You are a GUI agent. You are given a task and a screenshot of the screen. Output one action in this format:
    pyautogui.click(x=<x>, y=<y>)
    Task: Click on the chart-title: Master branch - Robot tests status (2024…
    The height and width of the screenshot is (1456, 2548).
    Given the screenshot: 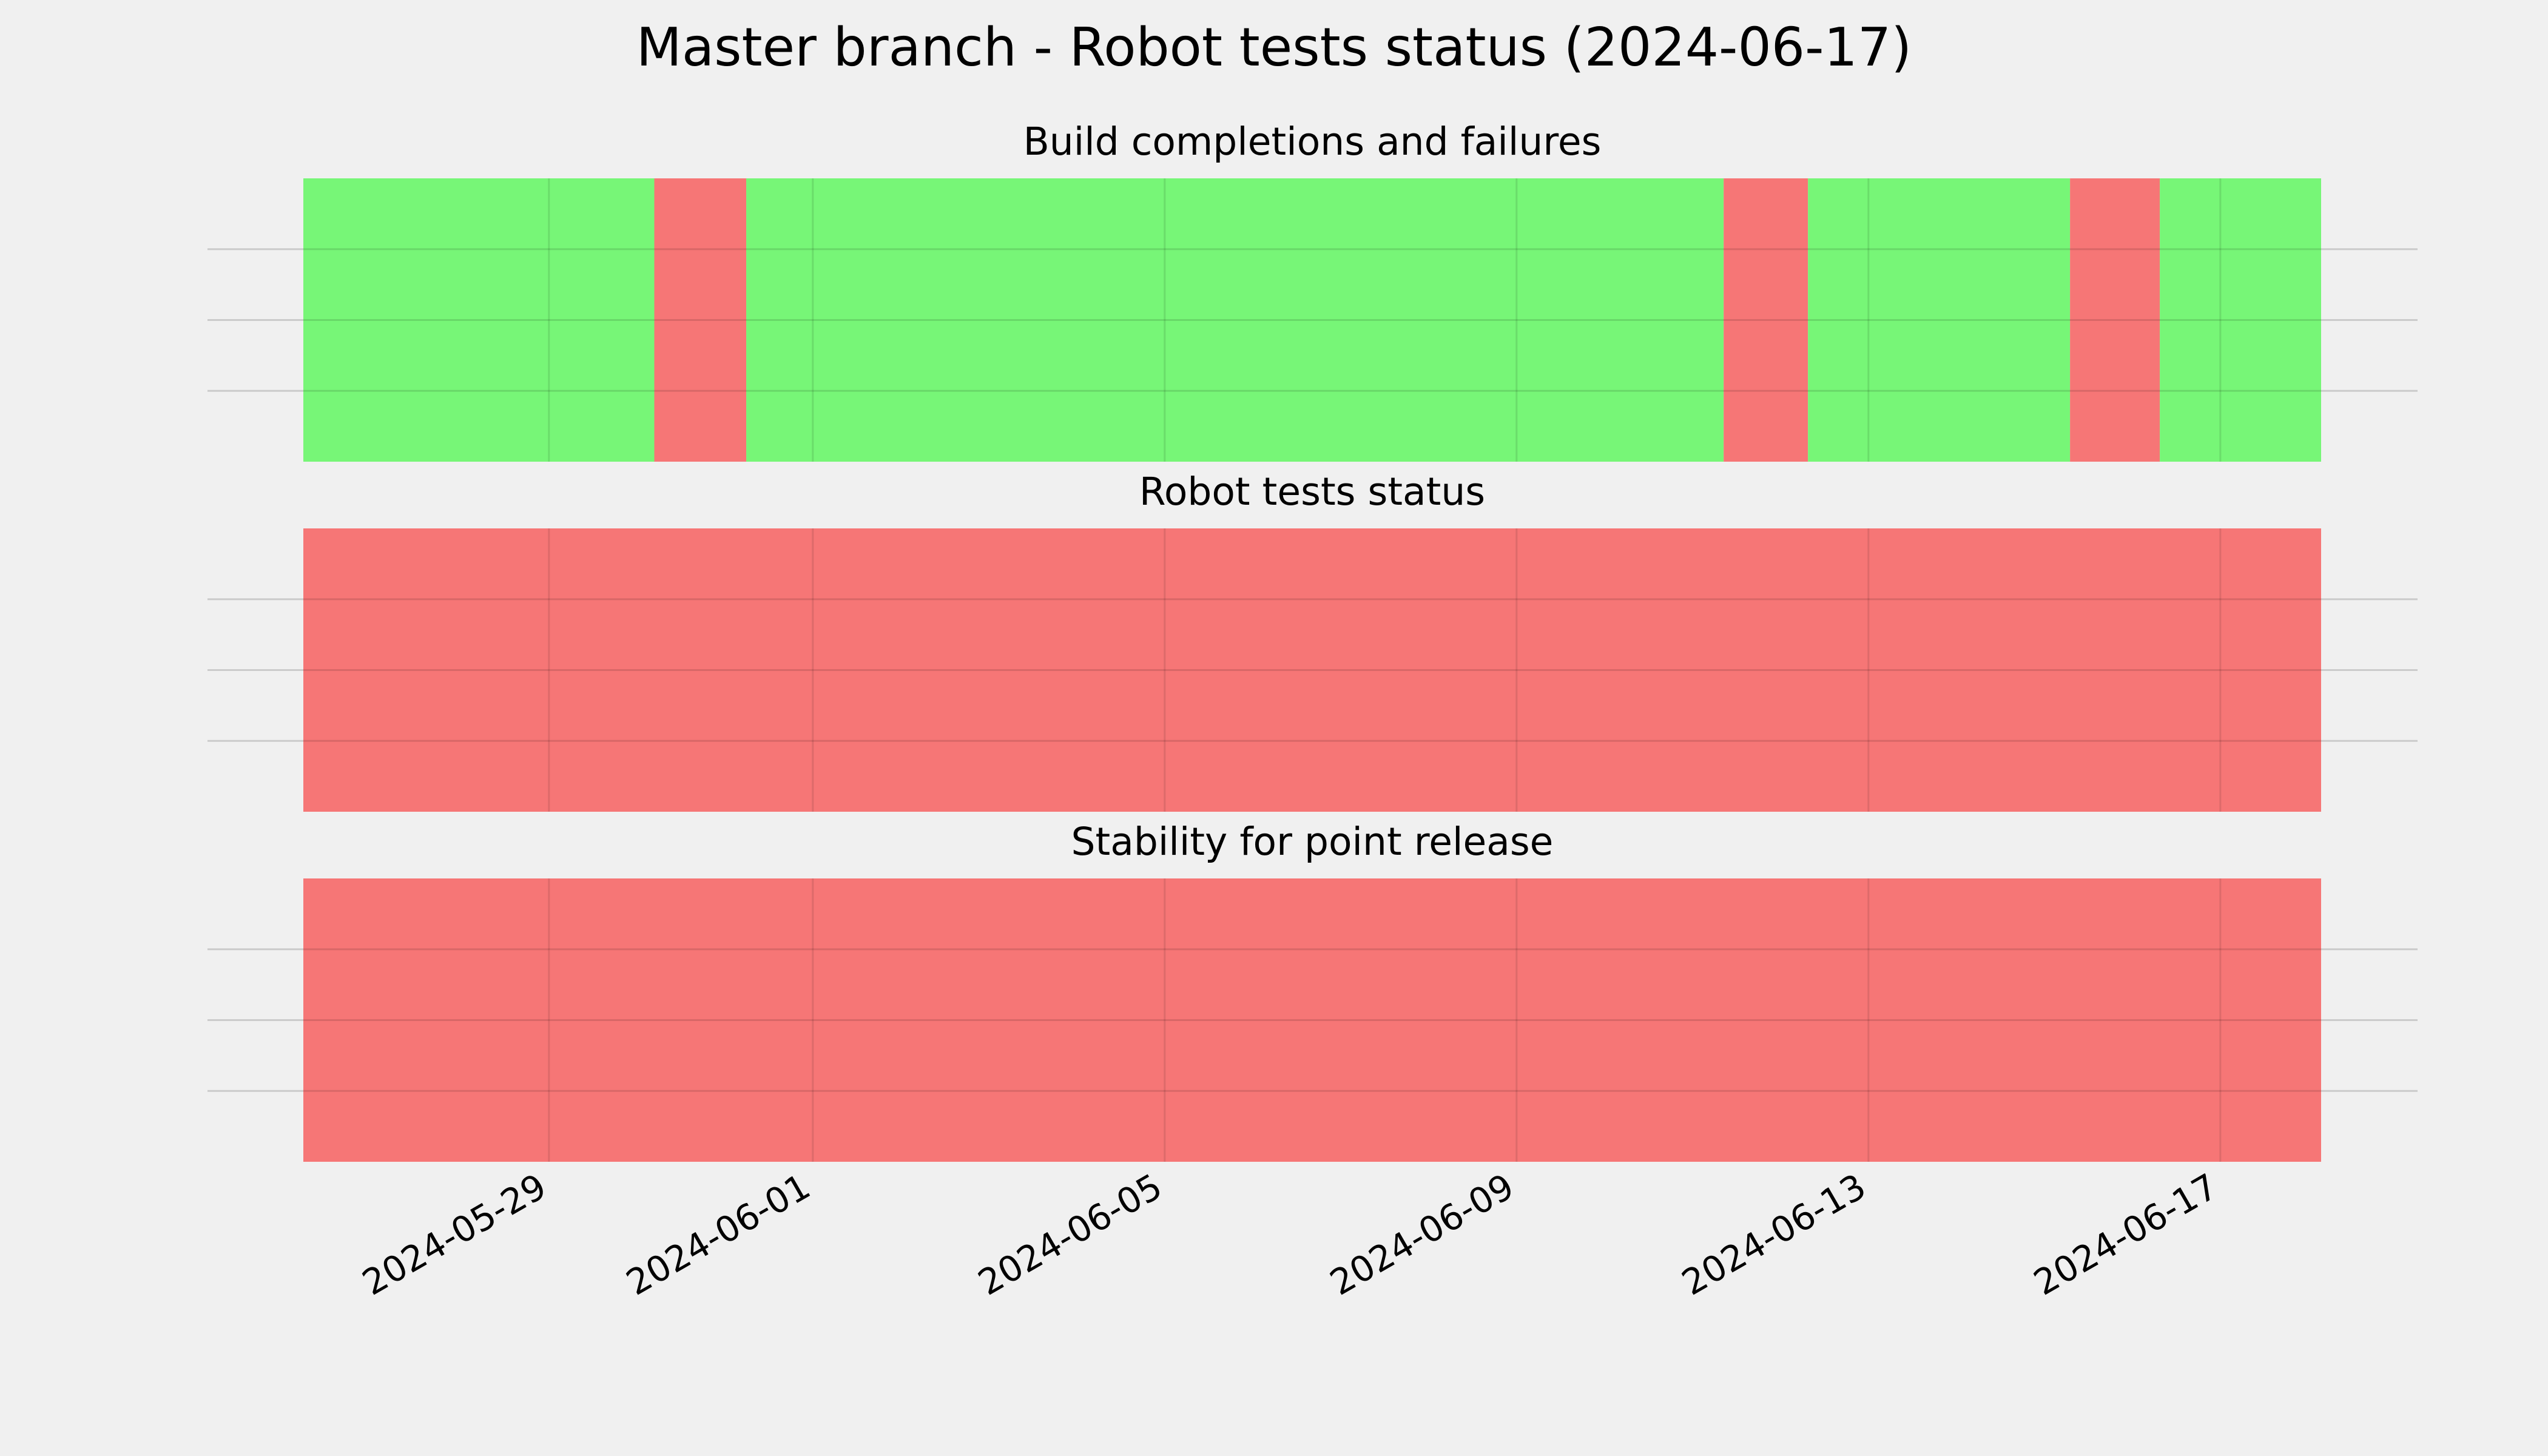 What is the action you would take?
    pyautogui.click(x=1274, y=47)
    